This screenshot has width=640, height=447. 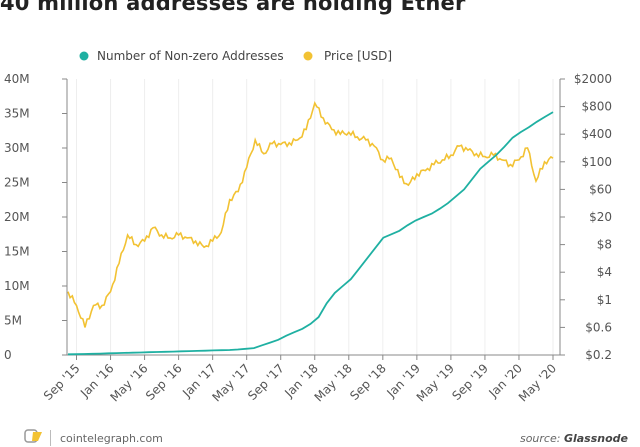 I want to click on y-right-tick-label: $400, so click(x=596, y=134).